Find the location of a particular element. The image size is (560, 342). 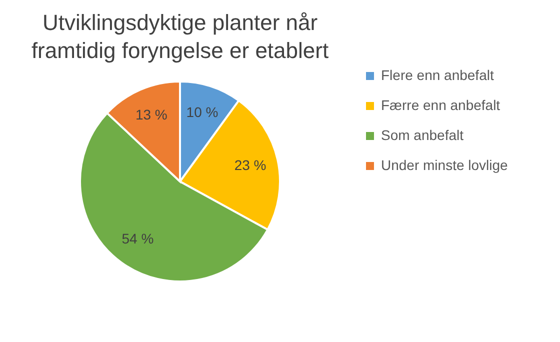

legend-label: Flere enn anbefalt is located at coordinates (437, 75).